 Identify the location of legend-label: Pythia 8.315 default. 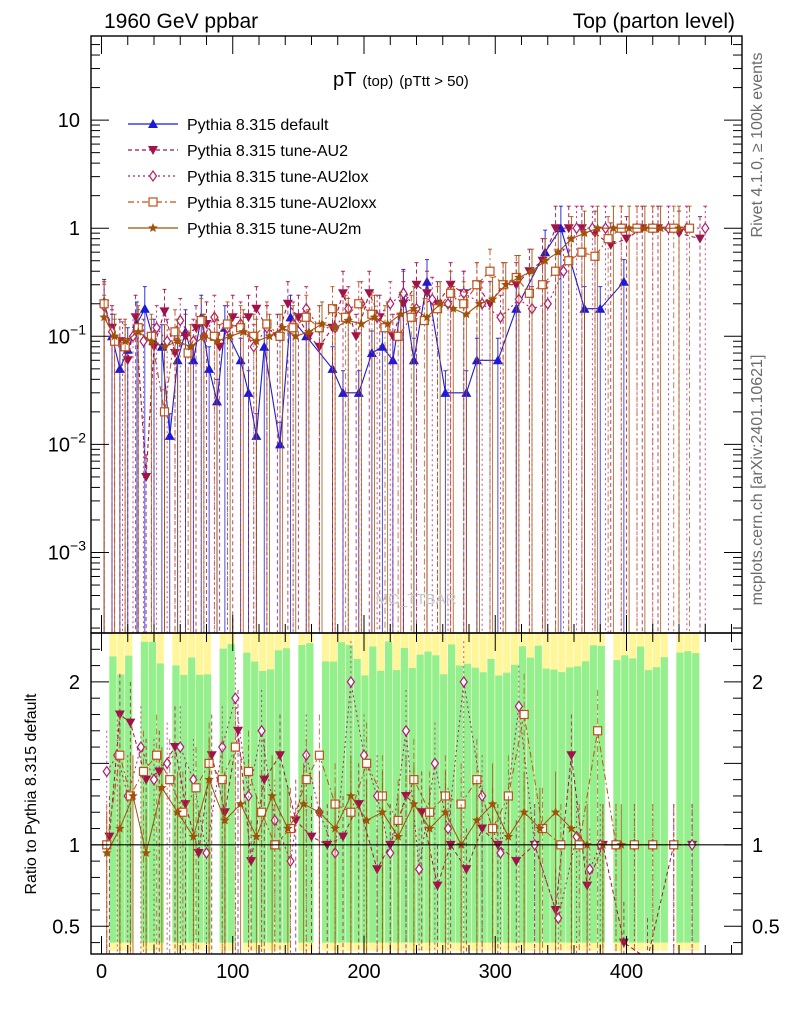
(258, 125).